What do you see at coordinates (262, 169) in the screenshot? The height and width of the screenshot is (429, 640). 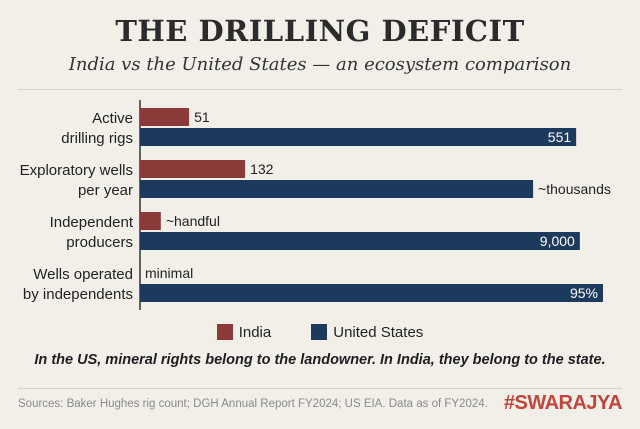 I see `data-label: 132` at bounding box center [262, 169].